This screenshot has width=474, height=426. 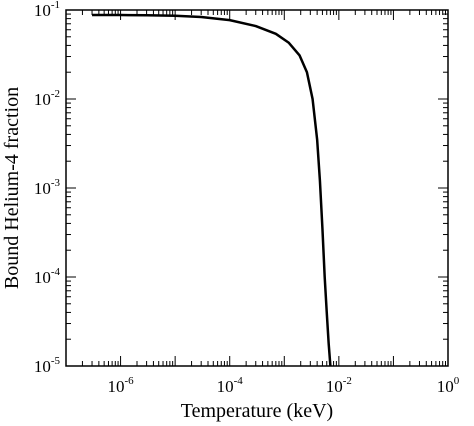 I want to click on y-tick-label: 10⁻⁴, so click(x=47, y=276).